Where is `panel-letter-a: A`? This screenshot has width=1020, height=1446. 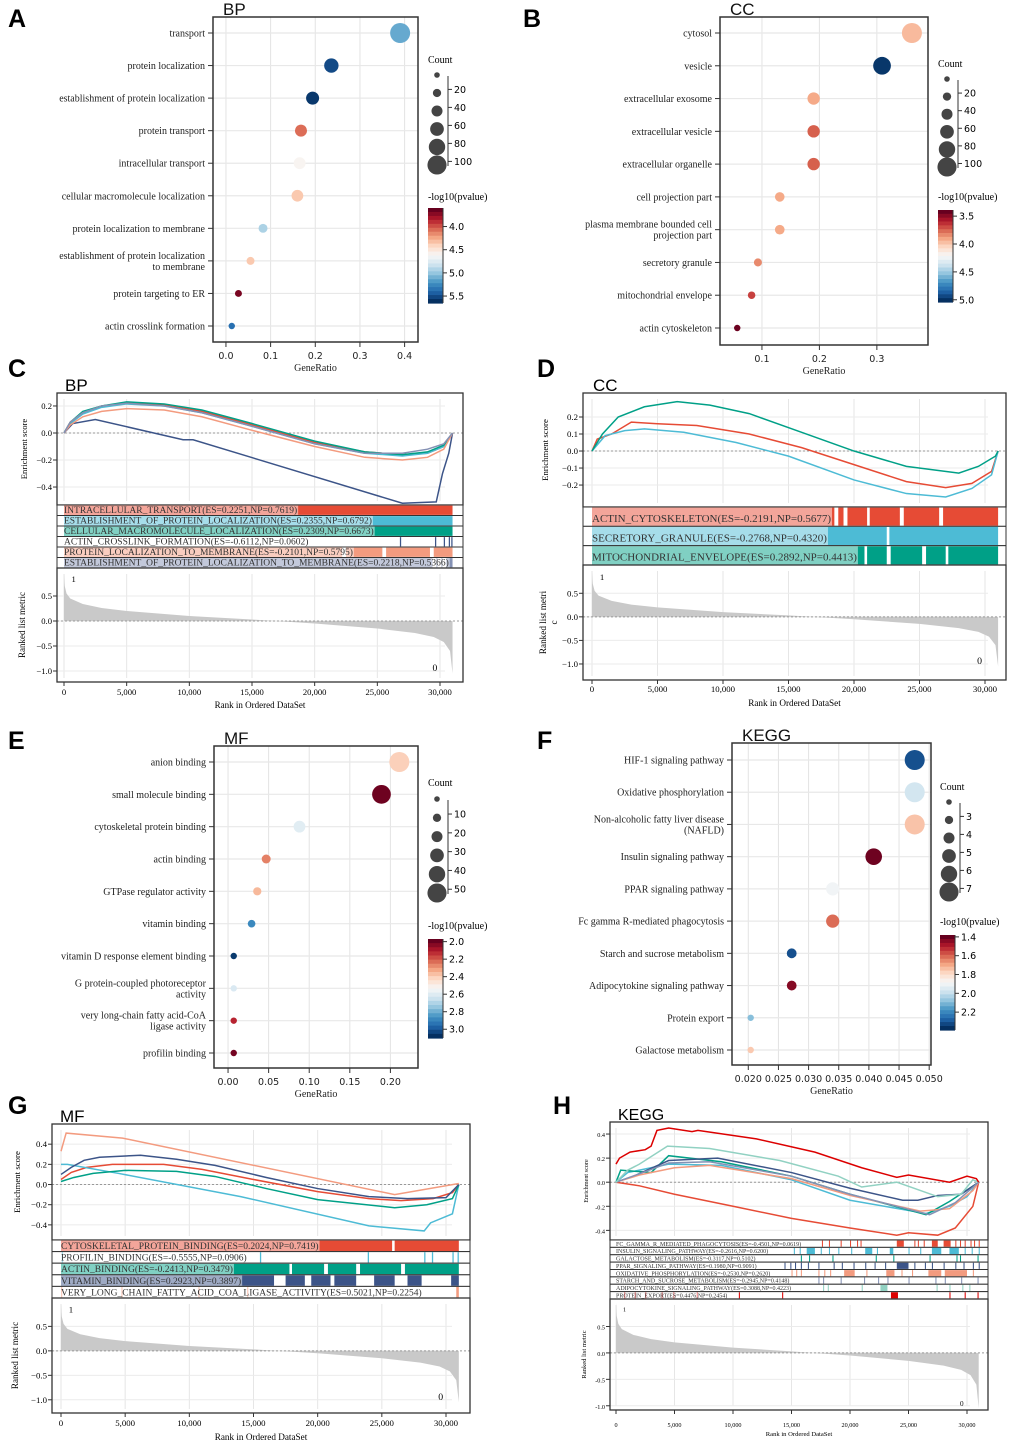 panel-letter-a: A is located at coordinates (17, 19).